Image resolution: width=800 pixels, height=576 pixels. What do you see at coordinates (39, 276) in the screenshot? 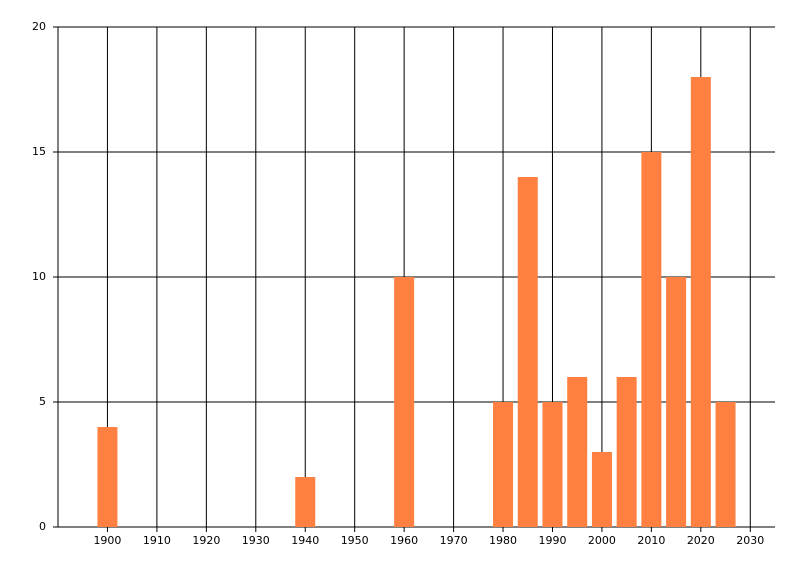
I see `y-tick-label: 10` at bounding box center [39, 276].